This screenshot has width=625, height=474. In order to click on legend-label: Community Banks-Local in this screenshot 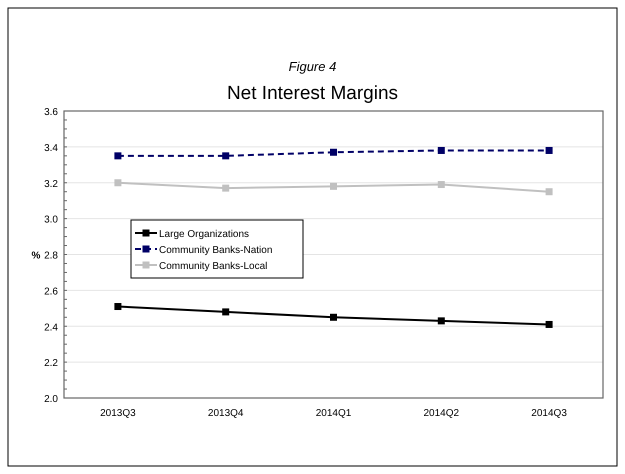, I will do `click(213, 266)`.